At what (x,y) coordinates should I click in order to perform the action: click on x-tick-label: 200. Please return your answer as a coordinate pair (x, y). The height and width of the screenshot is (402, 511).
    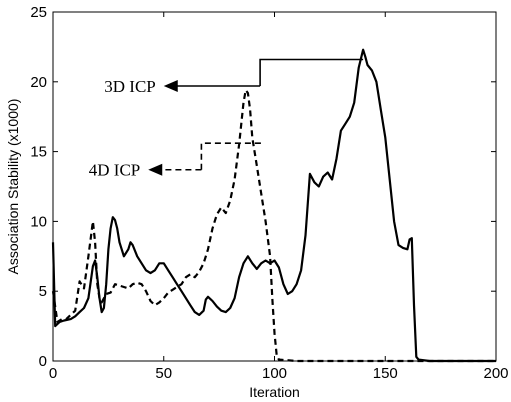
    Looking at the image, I should click on (495, 373).